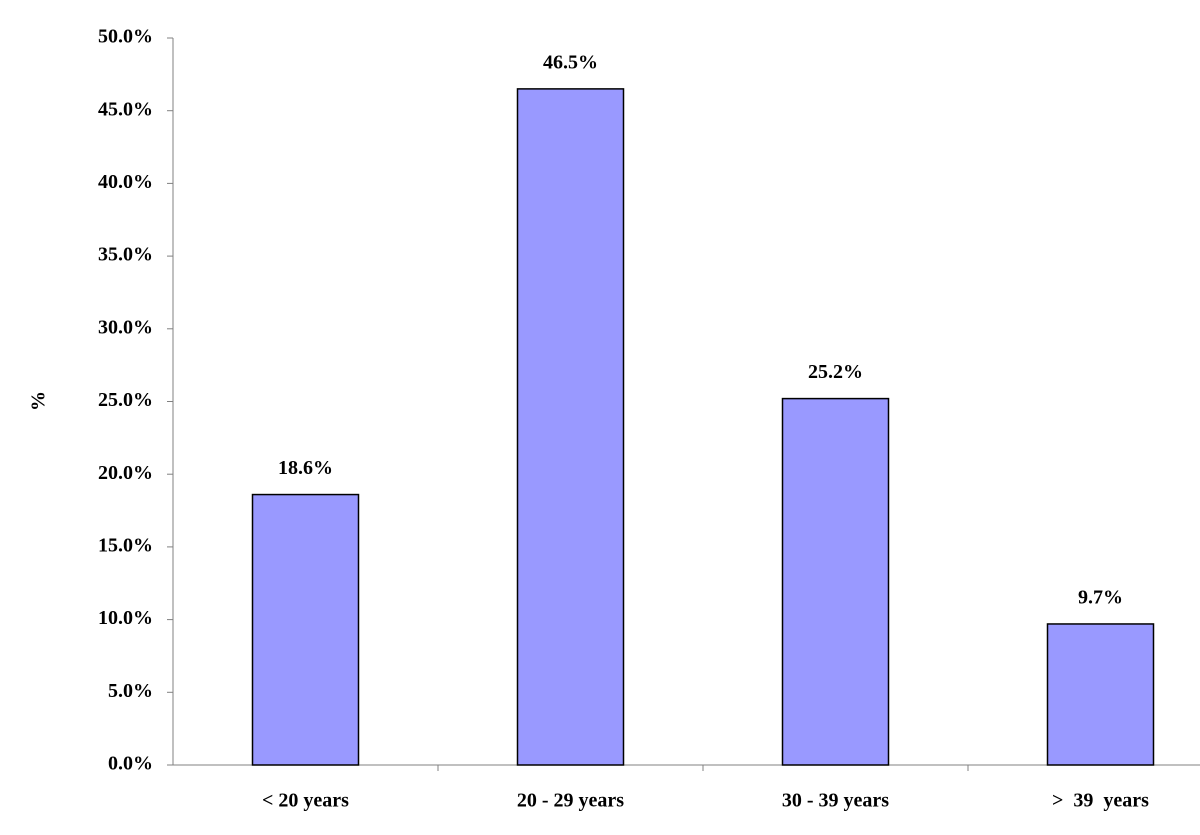 The image size is (1200, 835). I want to click on y-tick-label: 35.0%, so click(125, 255).